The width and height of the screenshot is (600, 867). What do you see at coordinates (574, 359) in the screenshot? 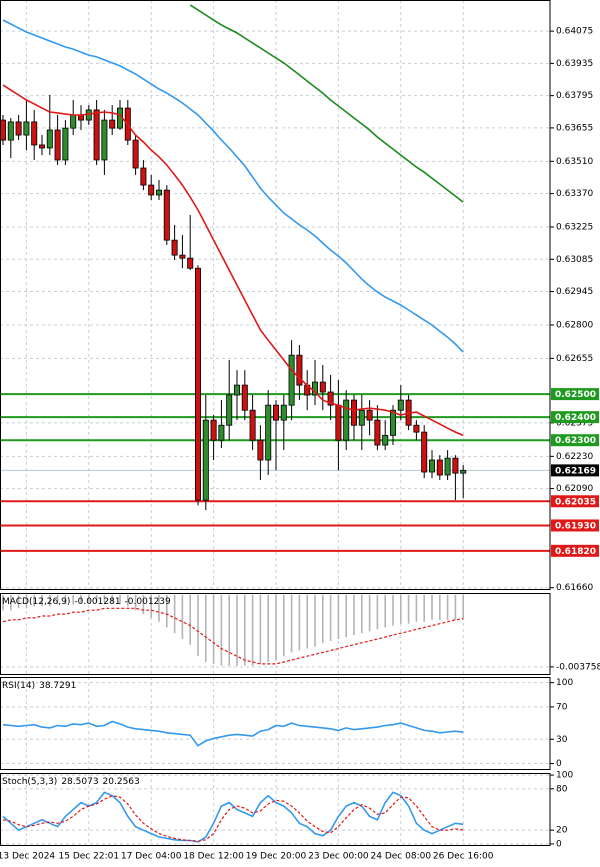
I see `y-tick-label: 0.62655` at bounding box center [574, 359].